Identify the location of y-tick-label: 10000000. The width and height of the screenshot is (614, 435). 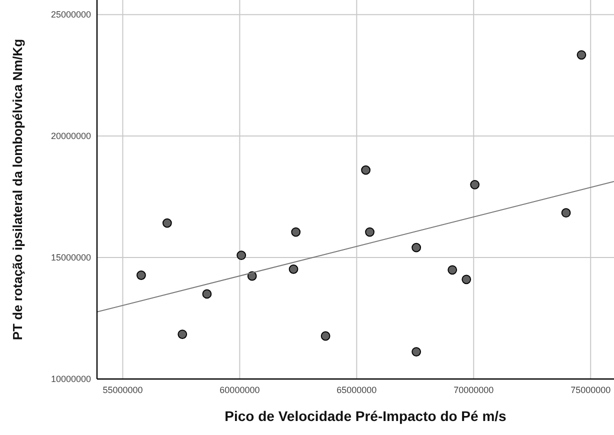
(70, 379).